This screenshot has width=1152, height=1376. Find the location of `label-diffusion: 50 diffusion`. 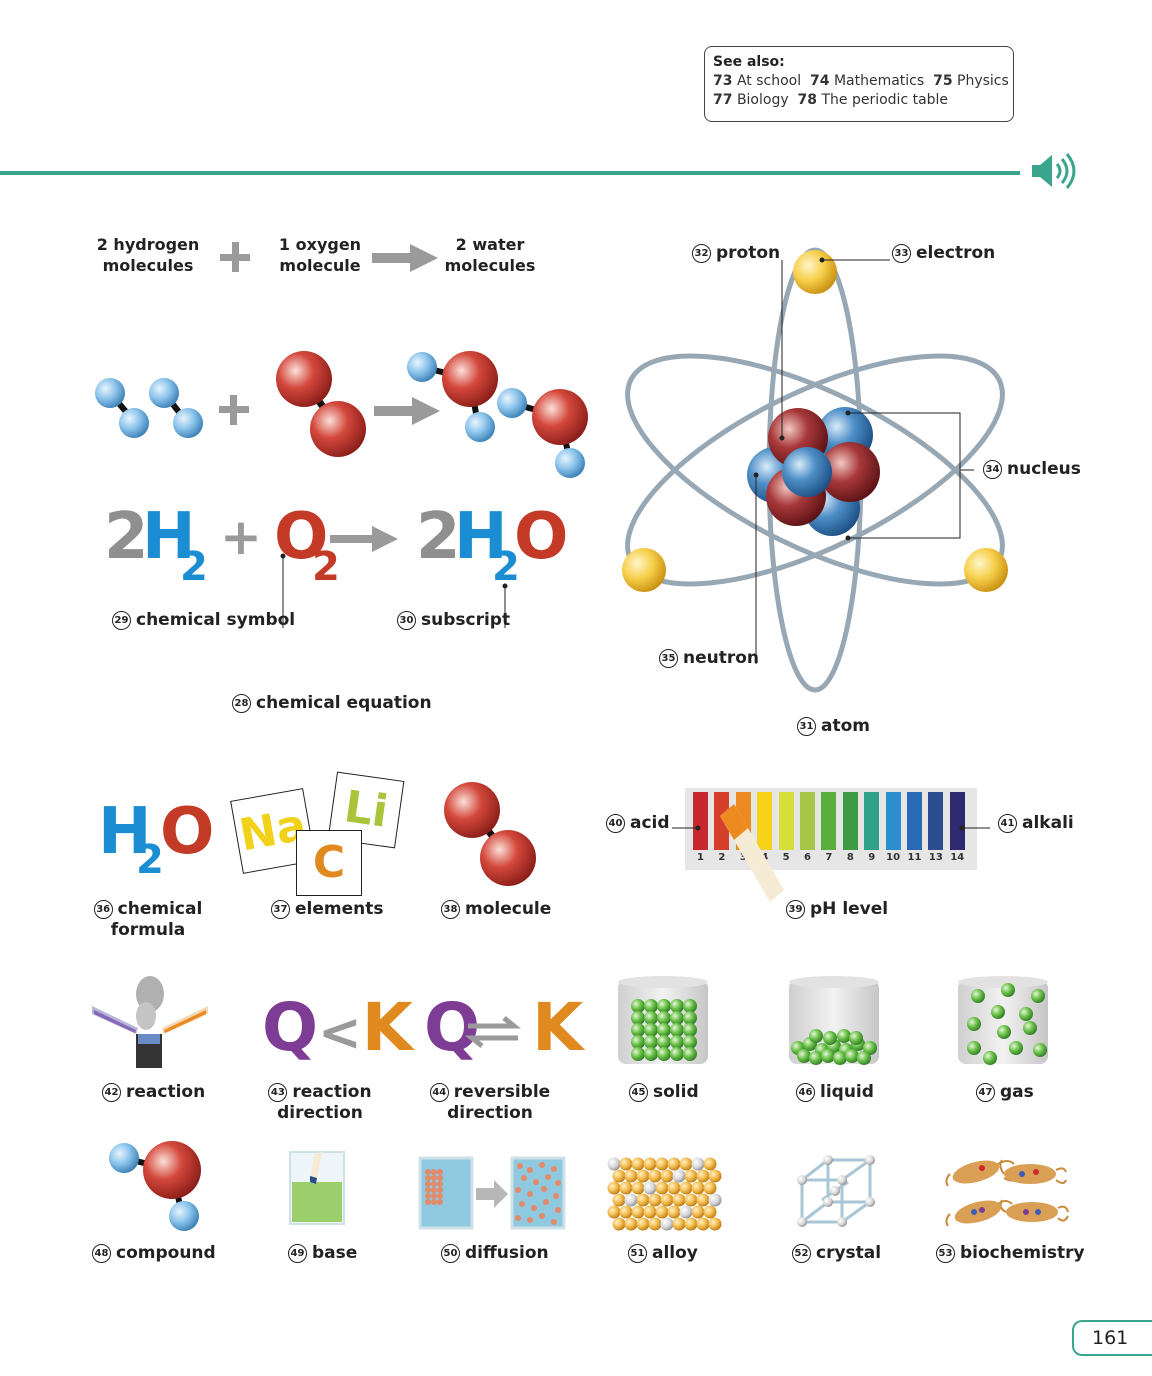

label-diffusion: 50 diffusion is located at coordinates (495, 1253).